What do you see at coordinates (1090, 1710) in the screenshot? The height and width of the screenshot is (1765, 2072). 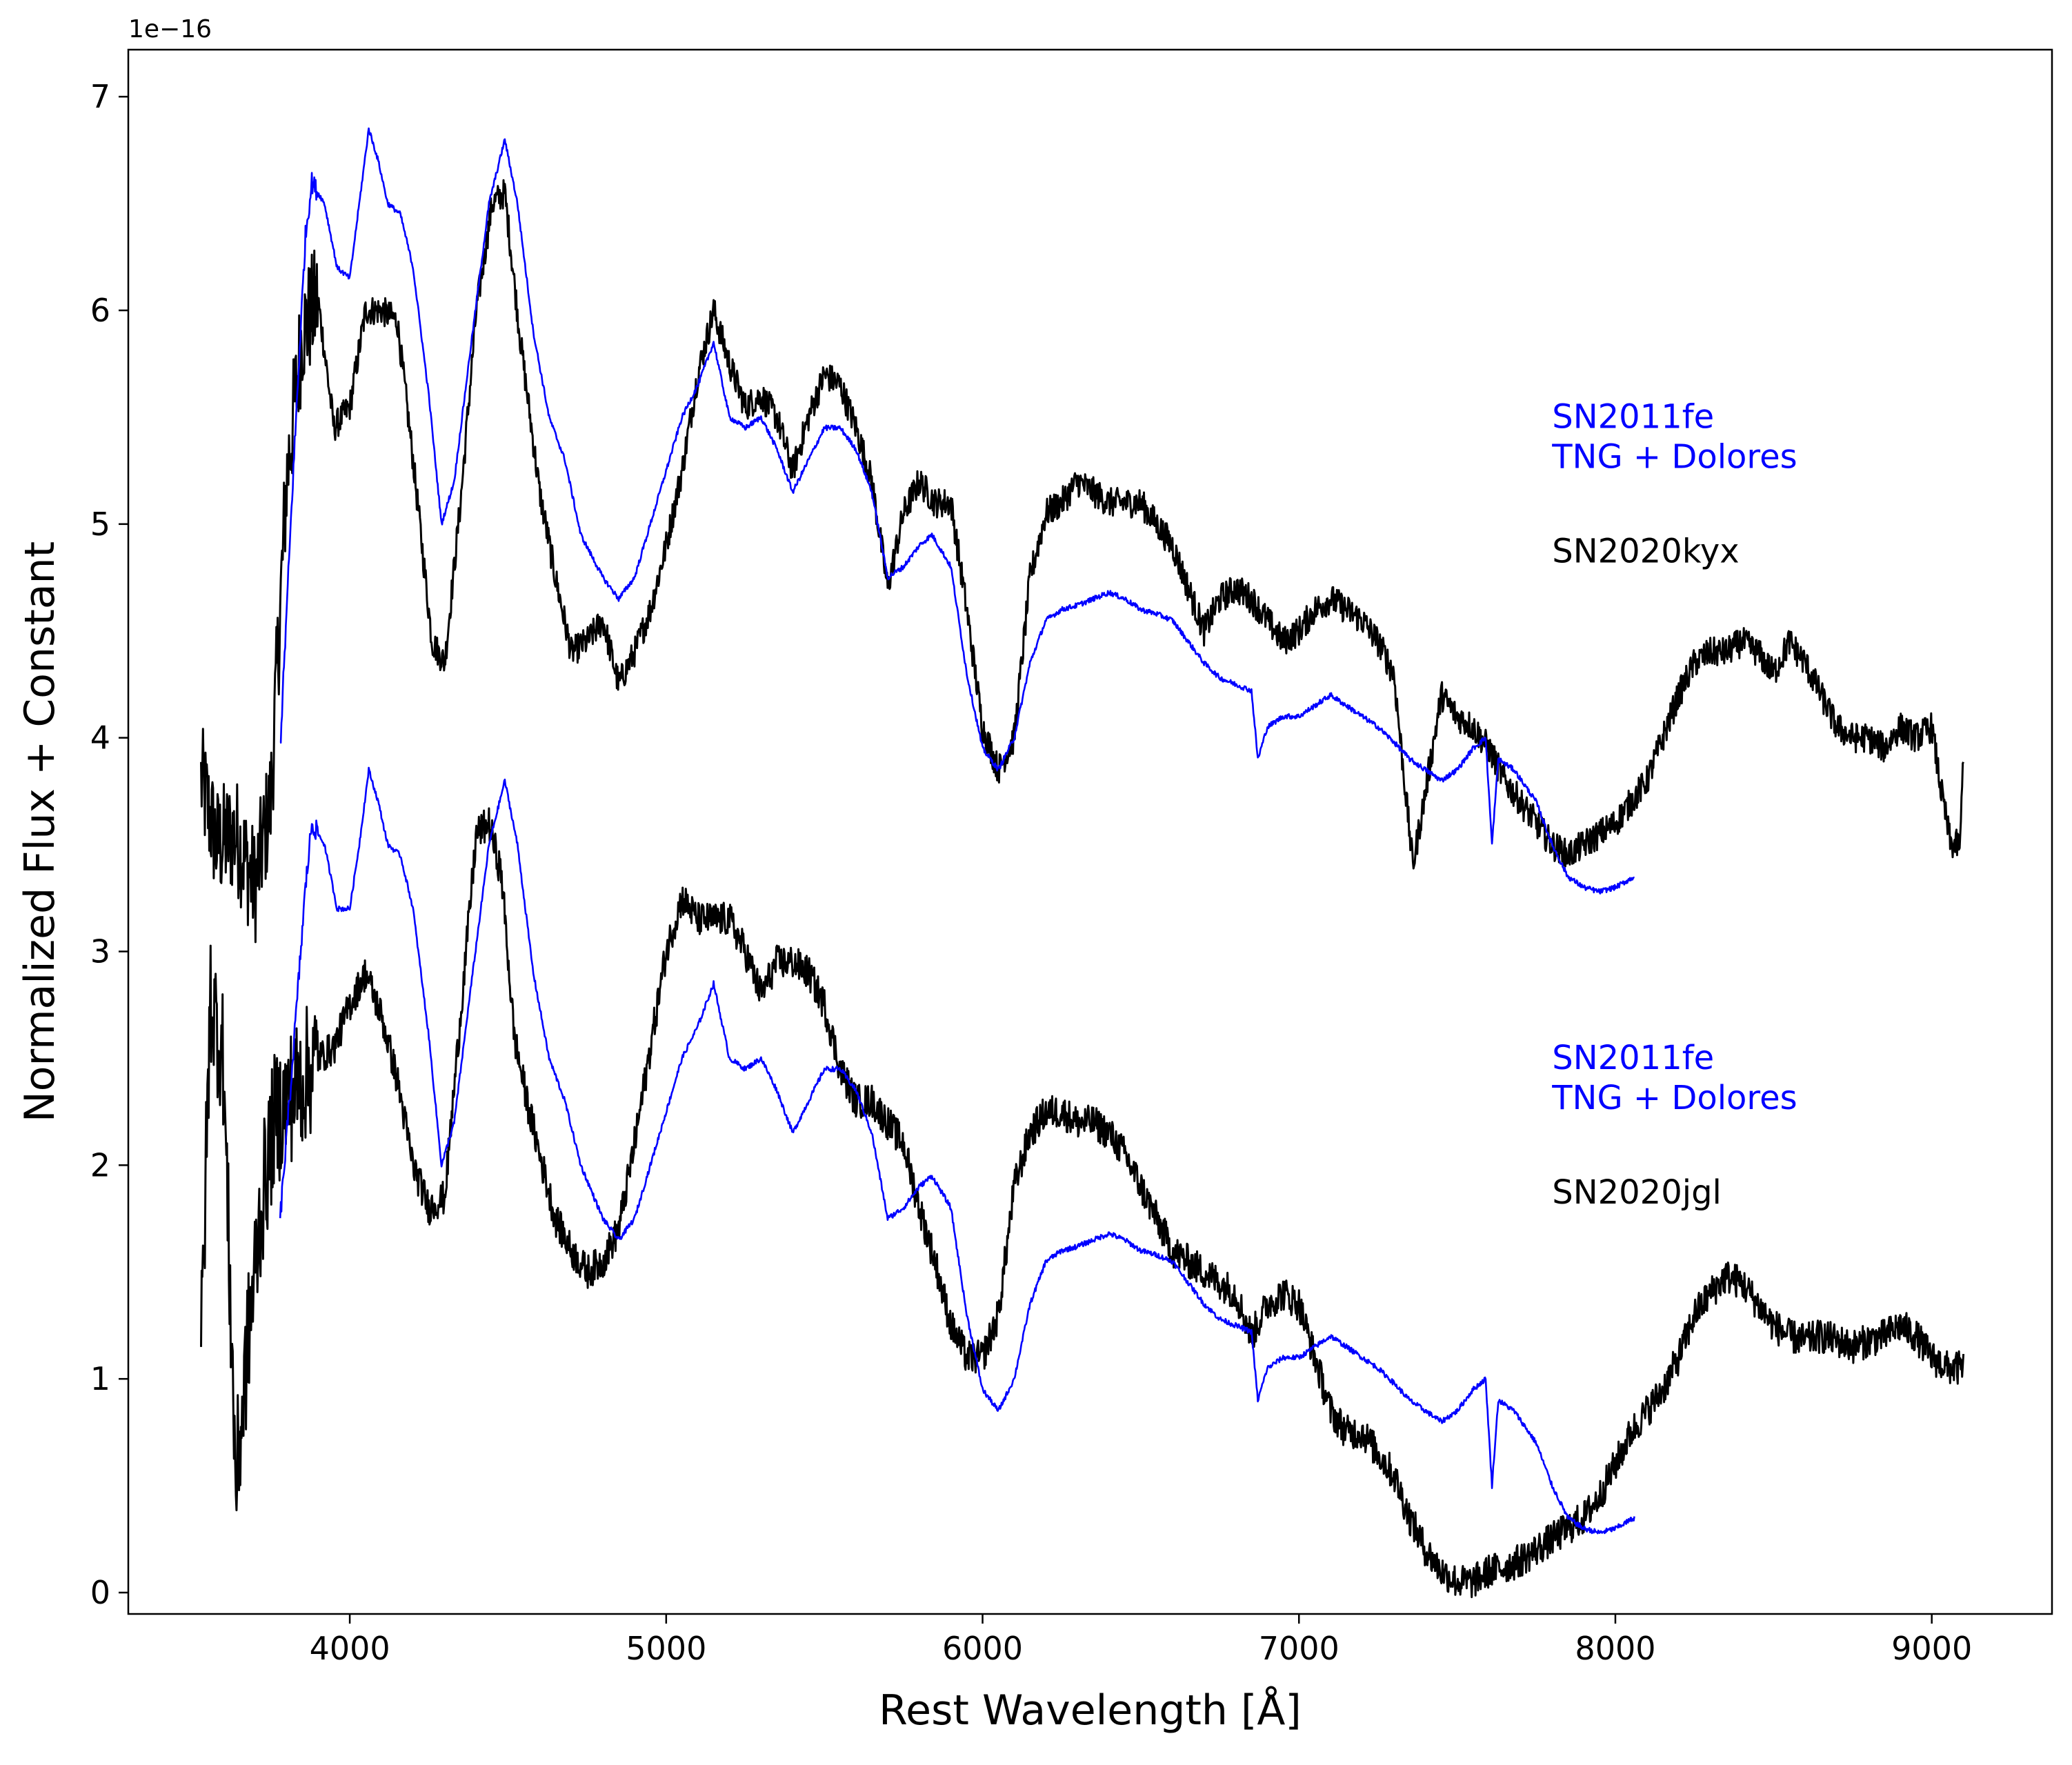 I see `x-axis-title: Rest Wavelength [Å]` at bounding box center [1090, 1710].